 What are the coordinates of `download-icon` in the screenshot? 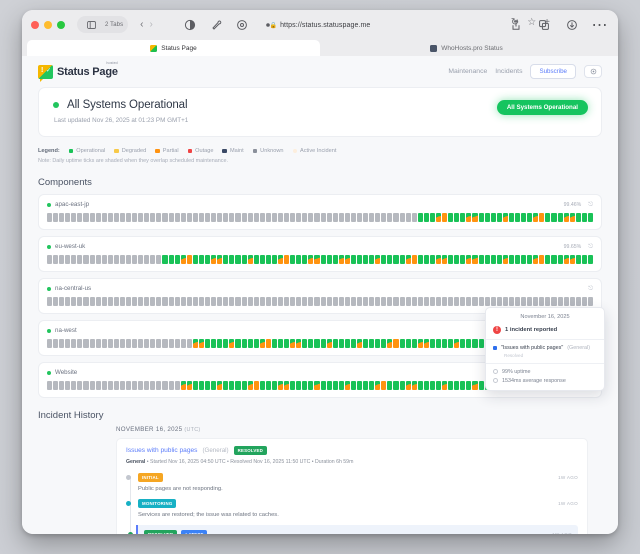 It's located at (571, 24).